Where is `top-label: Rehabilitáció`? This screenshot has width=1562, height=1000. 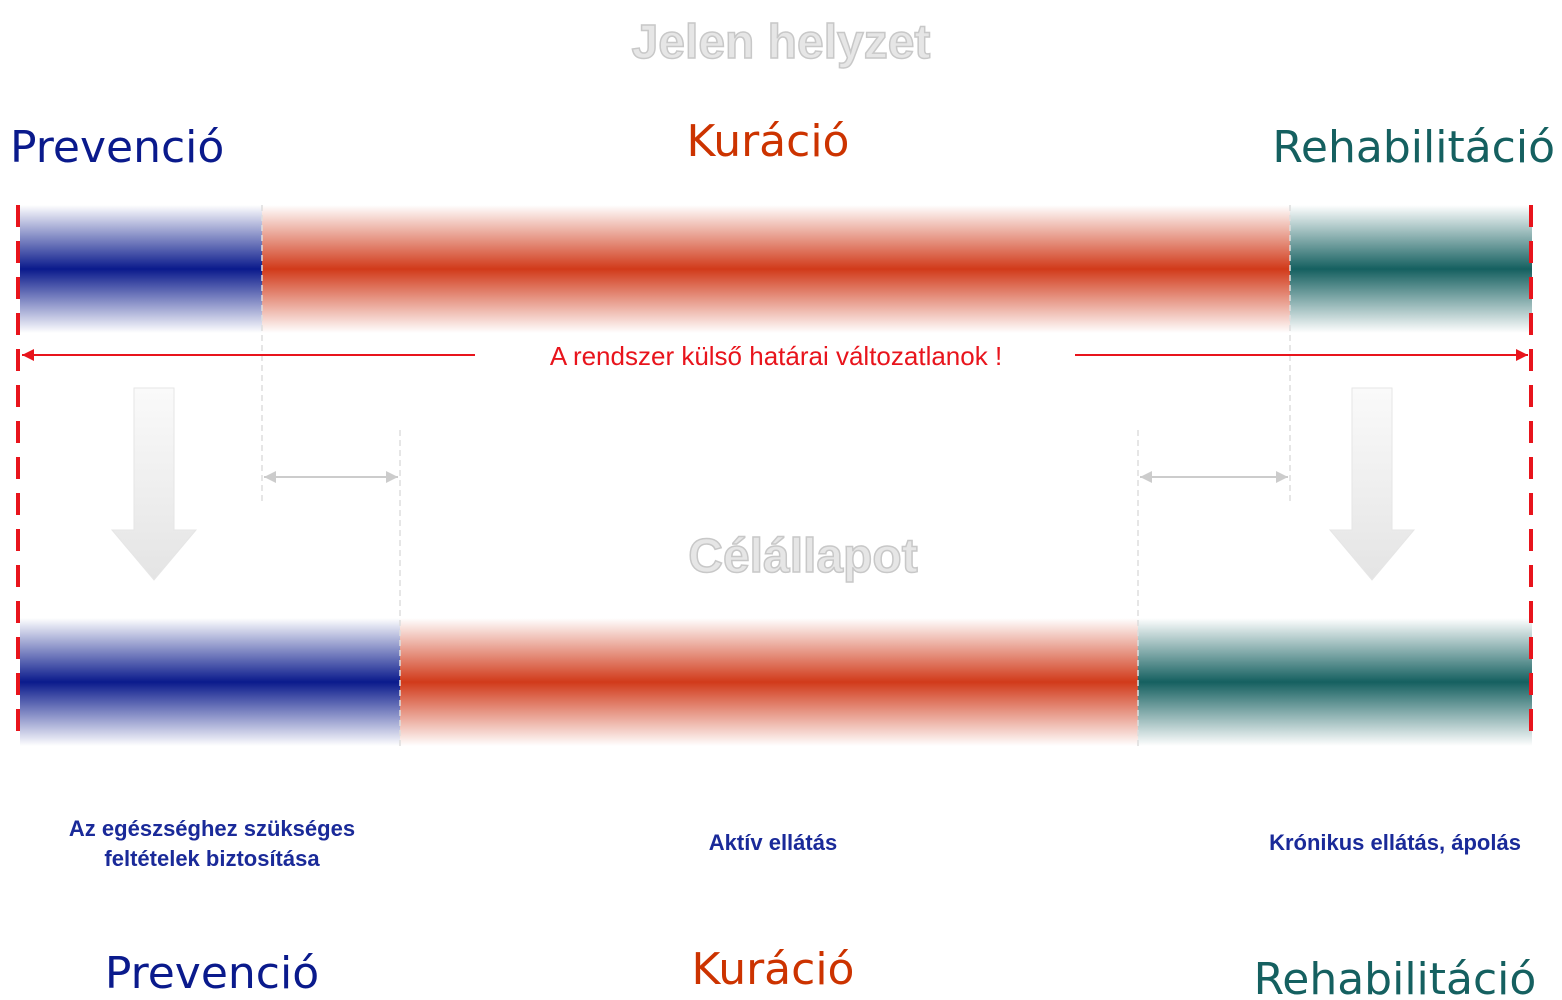
top-label: Rehabilitáció is located at coordinates (1413, 147).